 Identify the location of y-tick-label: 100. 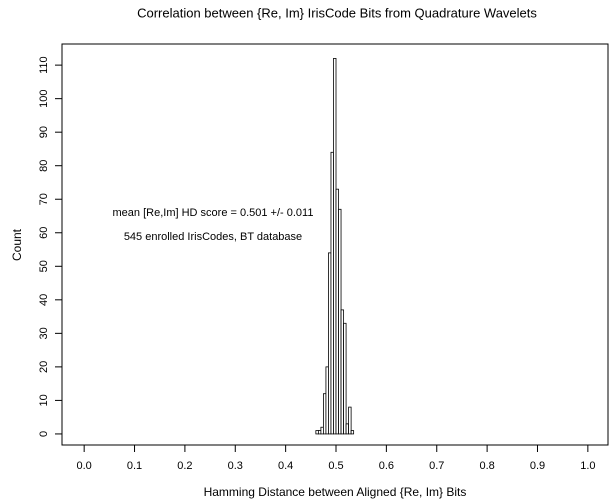
(44, 98).